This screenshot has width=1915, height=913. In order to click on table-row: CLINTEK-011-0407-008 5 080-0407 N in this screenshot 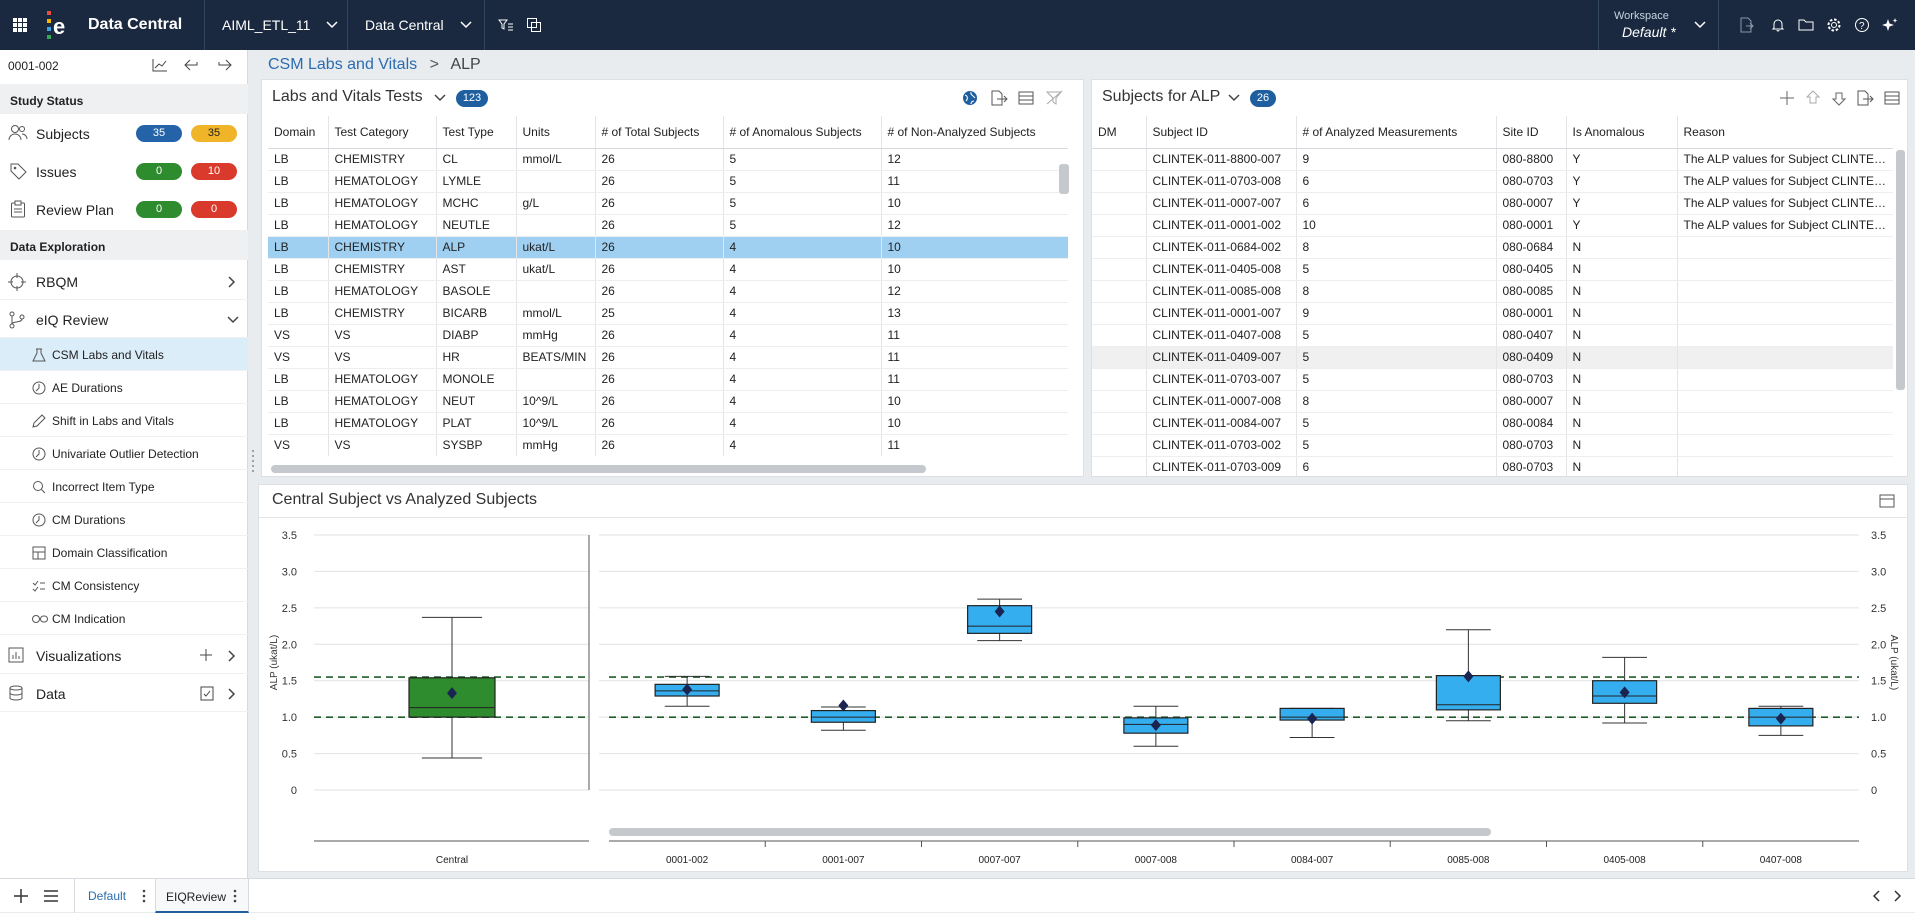, I will do `click(1492, 335)`.